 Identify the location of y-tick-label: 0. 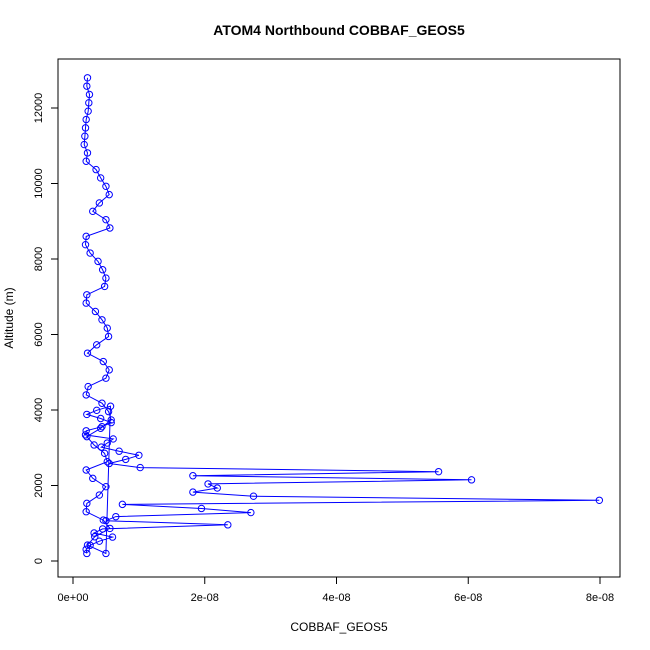
(39, 561).